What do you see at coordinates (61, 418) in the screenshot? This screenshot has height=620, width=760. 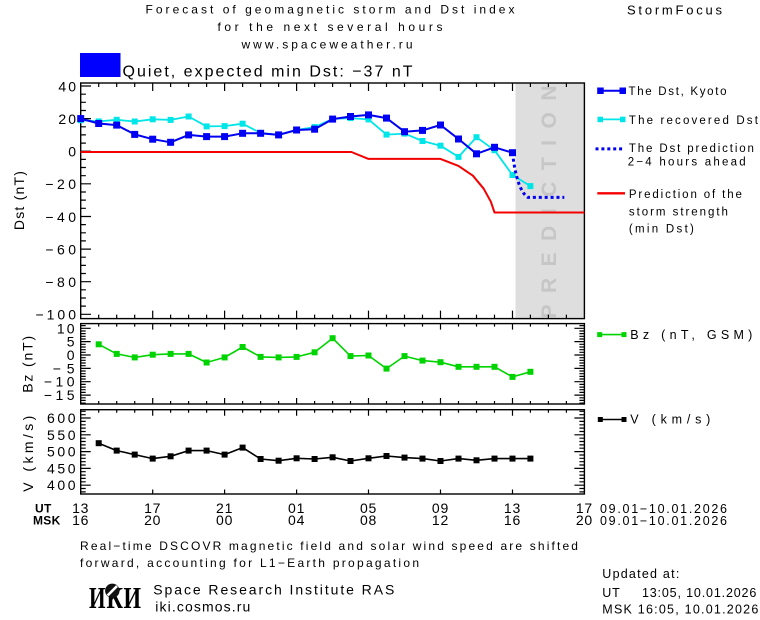 I see `svg-text: 600` at bounding box center [61, 418].